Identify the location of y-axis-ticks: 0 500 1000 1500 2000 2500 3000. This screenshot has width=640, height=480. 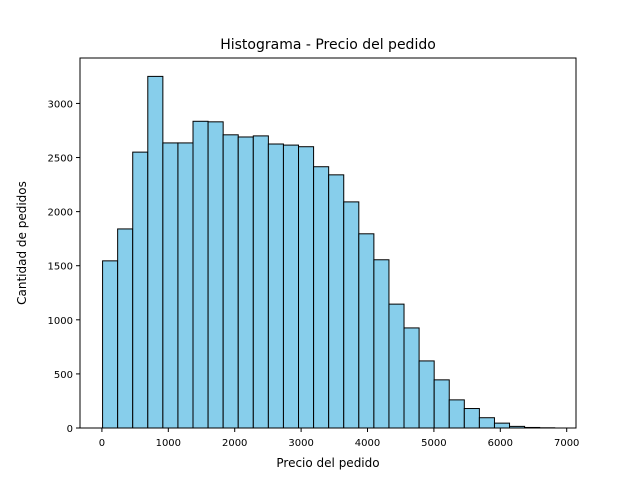
(64, 267).